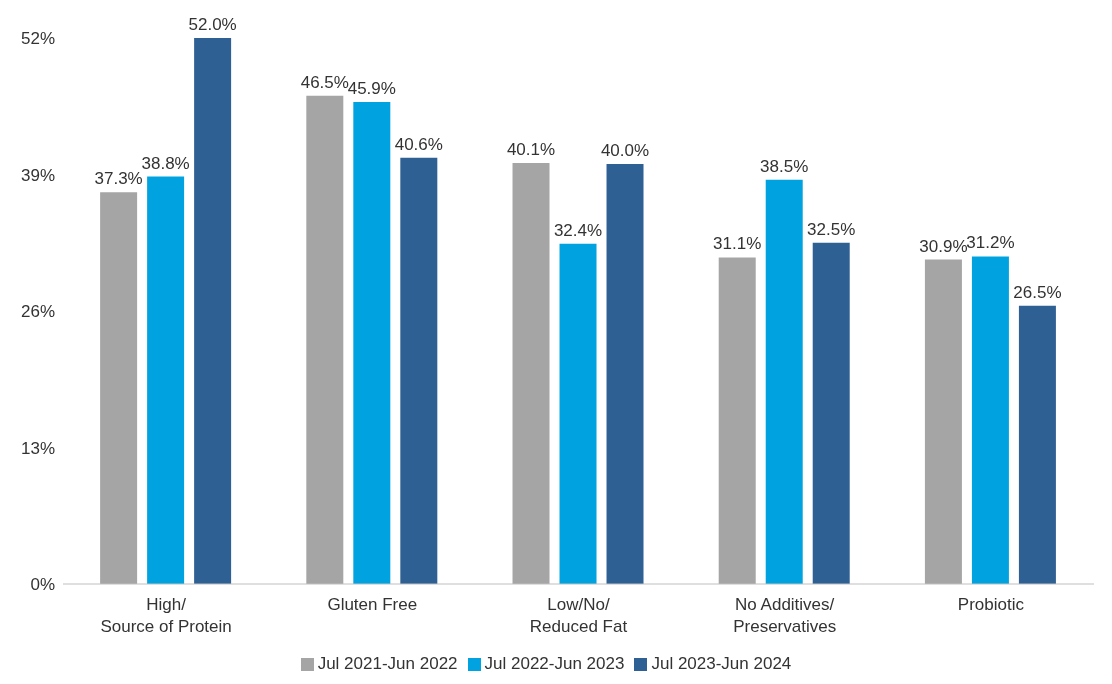 The image size is (1112, 684). I want to click on data-label: 45.9%, so click(371, 89).